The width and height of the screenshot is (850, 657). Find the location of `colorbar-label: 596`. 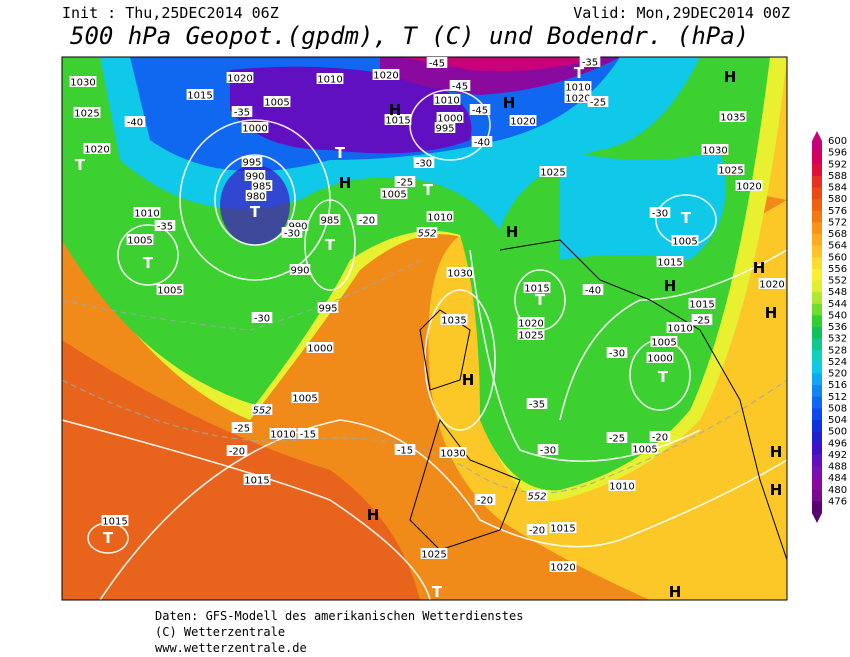

colorbar-label: 596 is located at coordinates (837, 153).